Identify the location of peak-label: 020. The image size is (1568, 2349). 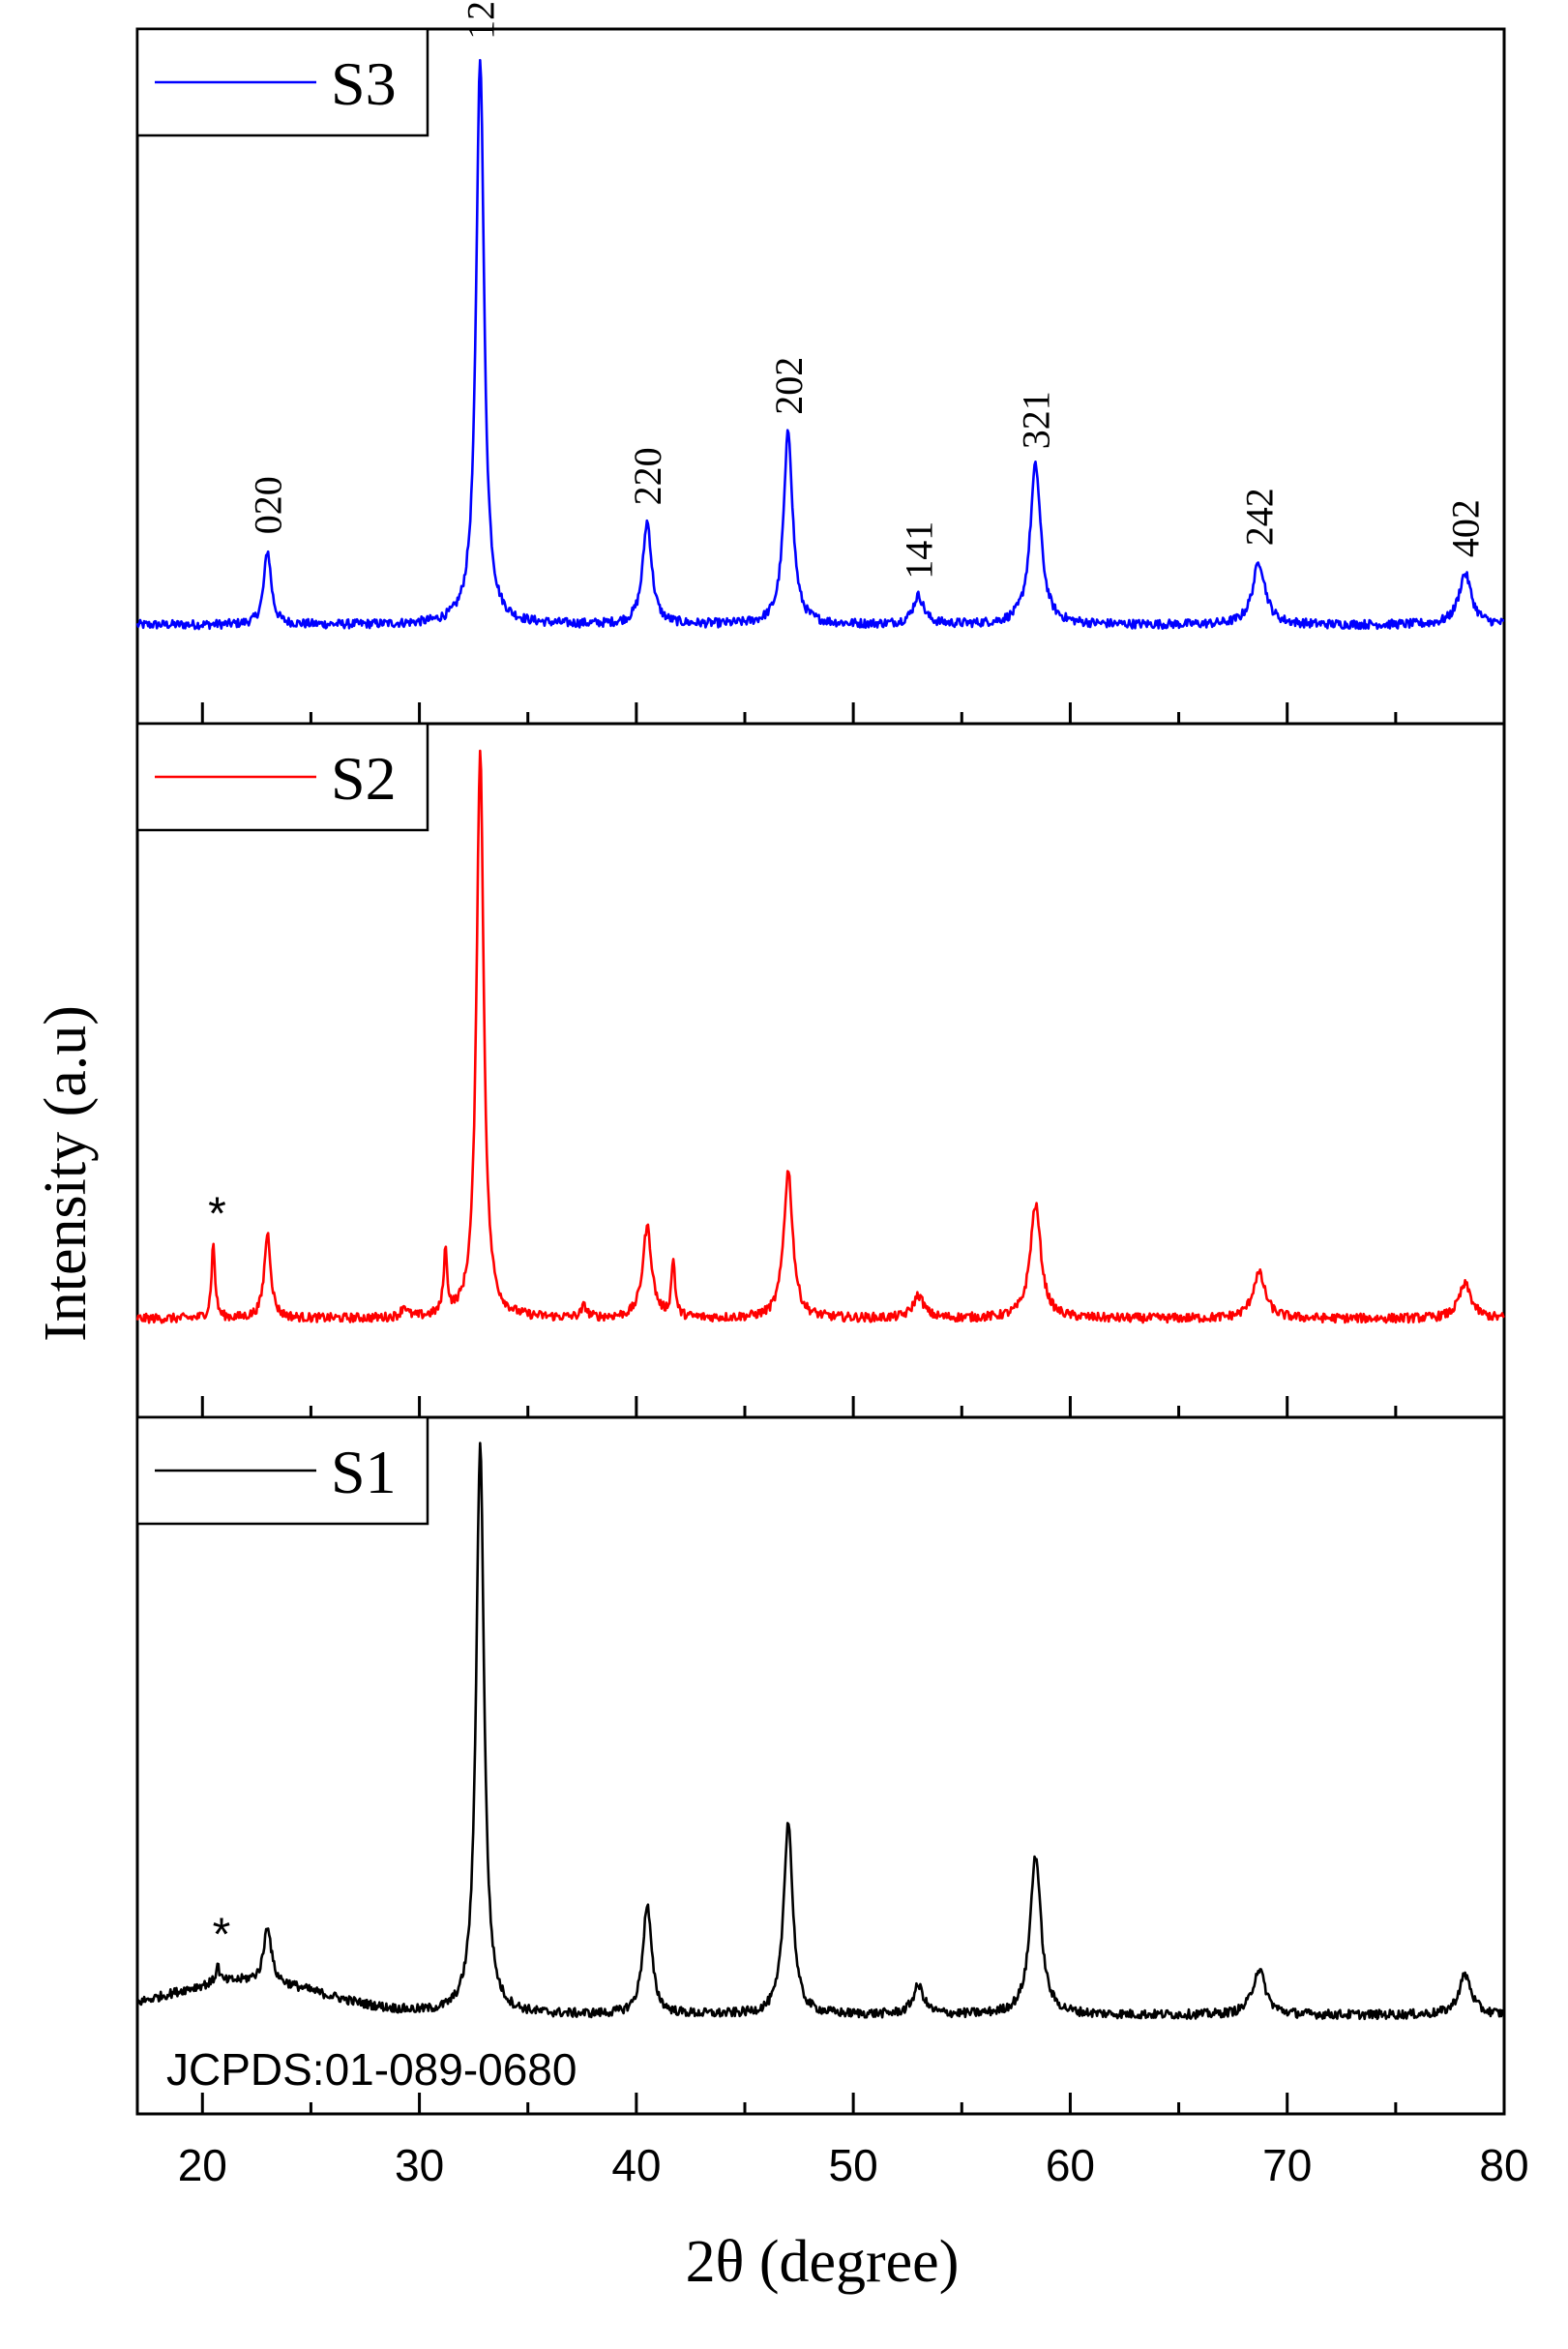
(268, 505).